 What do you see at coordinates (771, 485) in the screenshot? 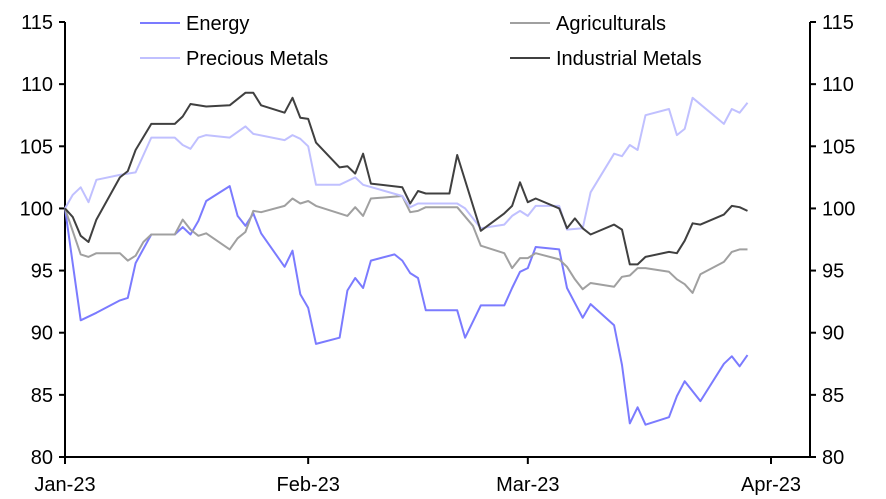
I see `x-tick-label: Apr-23` at bounding box center [771, 485].